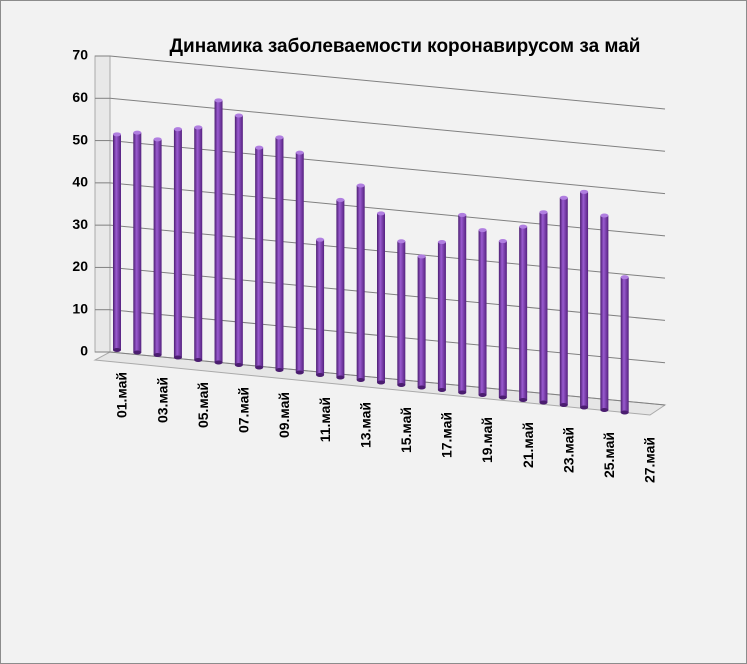  What do you see at coordinates (203, 405) in the screenshot?
I see `x-tick-label: 05.май` at bounding box center [203, 405].